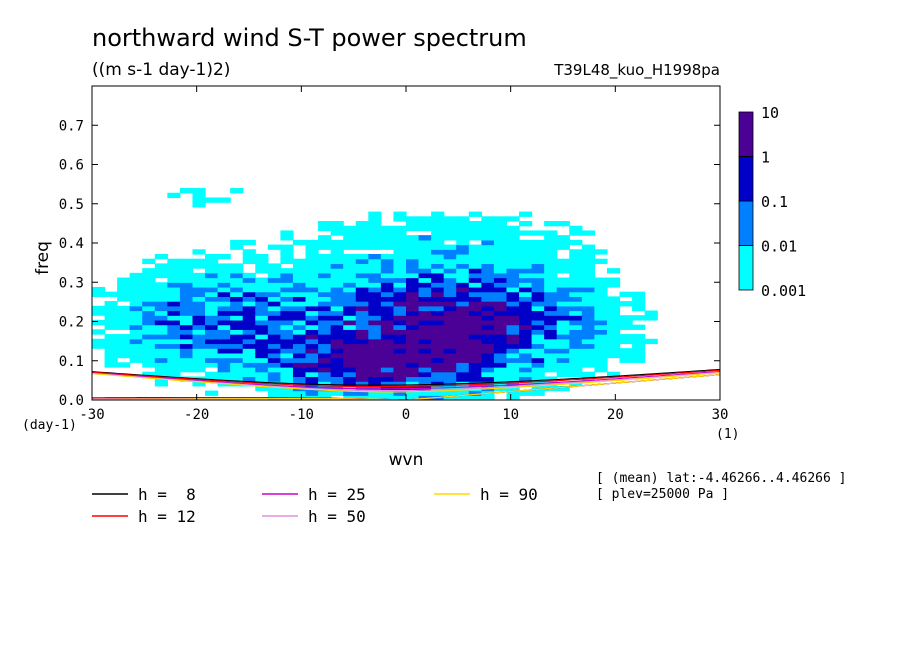  Describe the element at coordinates (721, 478) in the screenshot. I see `info-line-1: [ (mean) lat:-4.46266..4.46266 ]` at that location.